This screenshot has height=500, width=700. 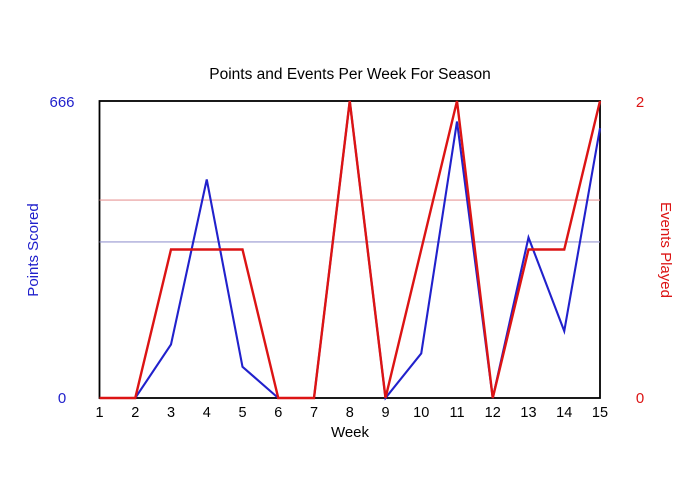 What do you see at coordinates (171, 413) in the screenshot?
I see `x-tick-label-3: 3` at bounding box center [171, 413].